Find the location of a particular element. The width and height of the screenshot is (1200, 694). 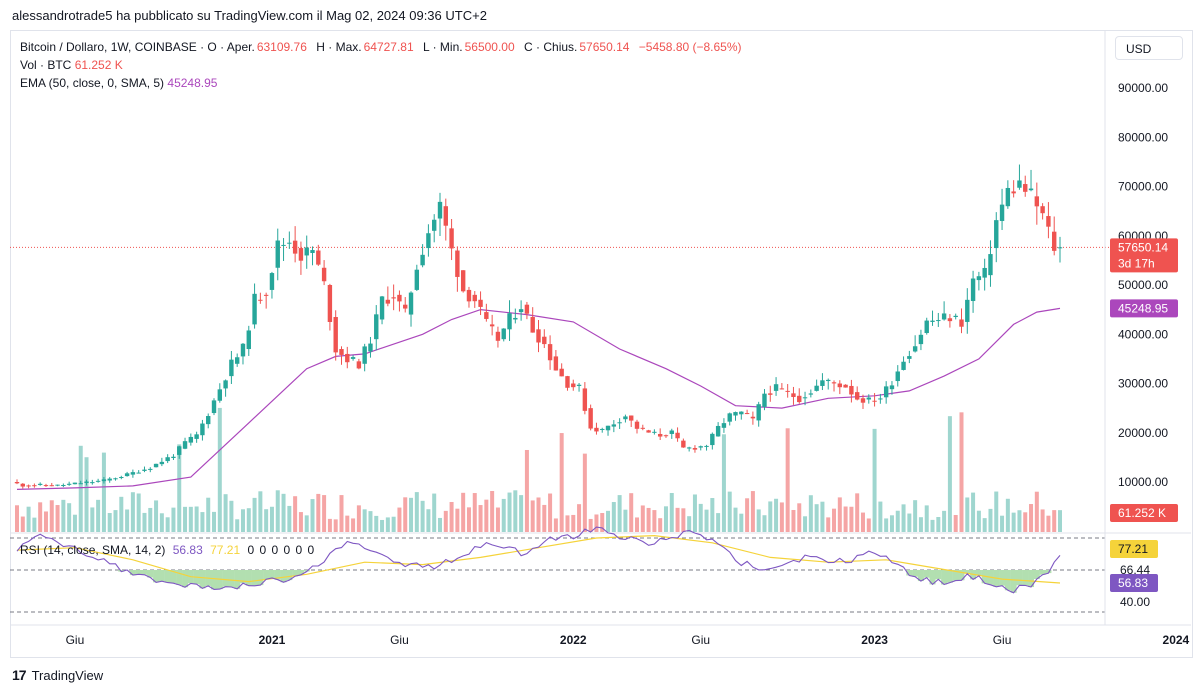

symbol-name: Bitcoin / Dollaro, 1W, COINBASE is located at coordinates (108, 47).